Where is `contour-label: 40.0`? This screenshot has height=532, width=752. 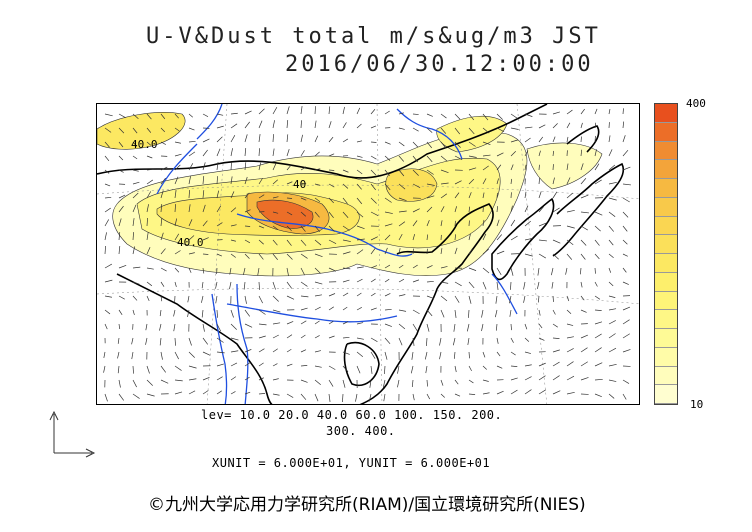
contour-label: 40.0 is located at coordinates (144, 144).